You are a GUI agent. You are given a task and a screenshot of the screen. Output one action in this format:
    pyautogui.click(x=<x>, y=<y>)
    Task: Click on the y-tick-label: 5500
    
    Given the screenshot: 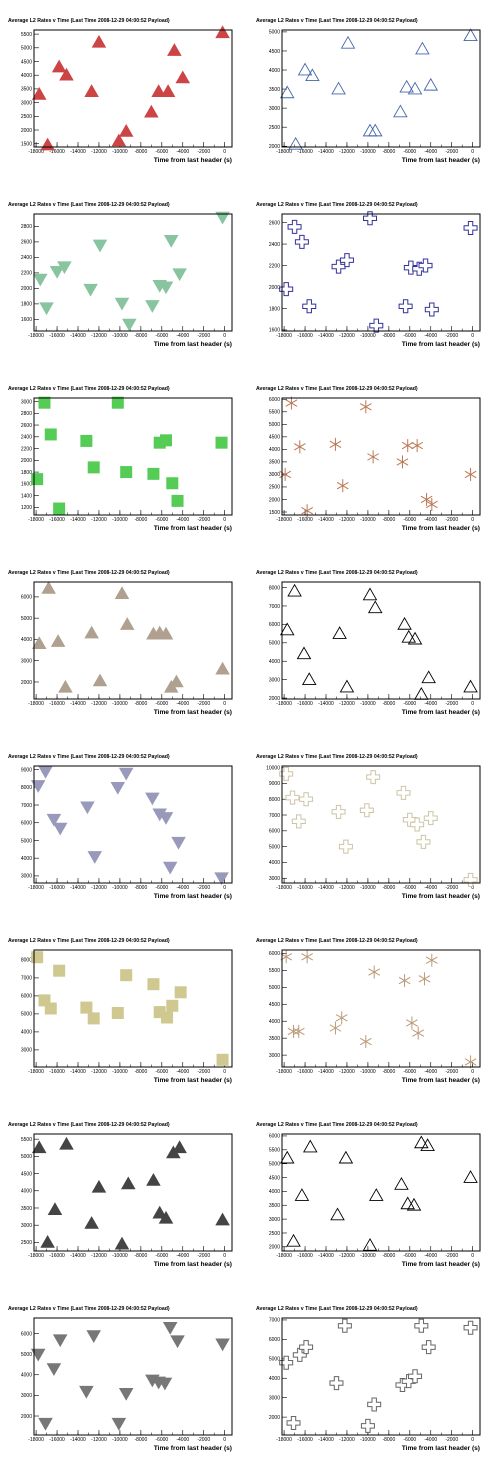 What is the action you would take?
    pyautogui.click(x=274, y=1151)
    